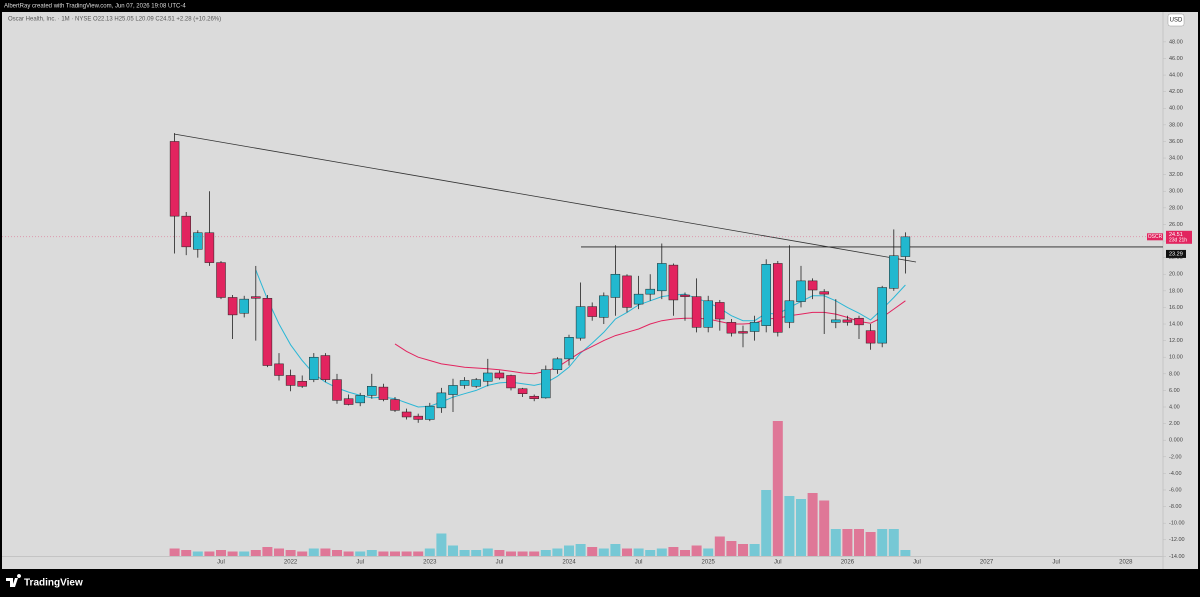  I want to click on x-tick-label: 2024, so click(569, 563).